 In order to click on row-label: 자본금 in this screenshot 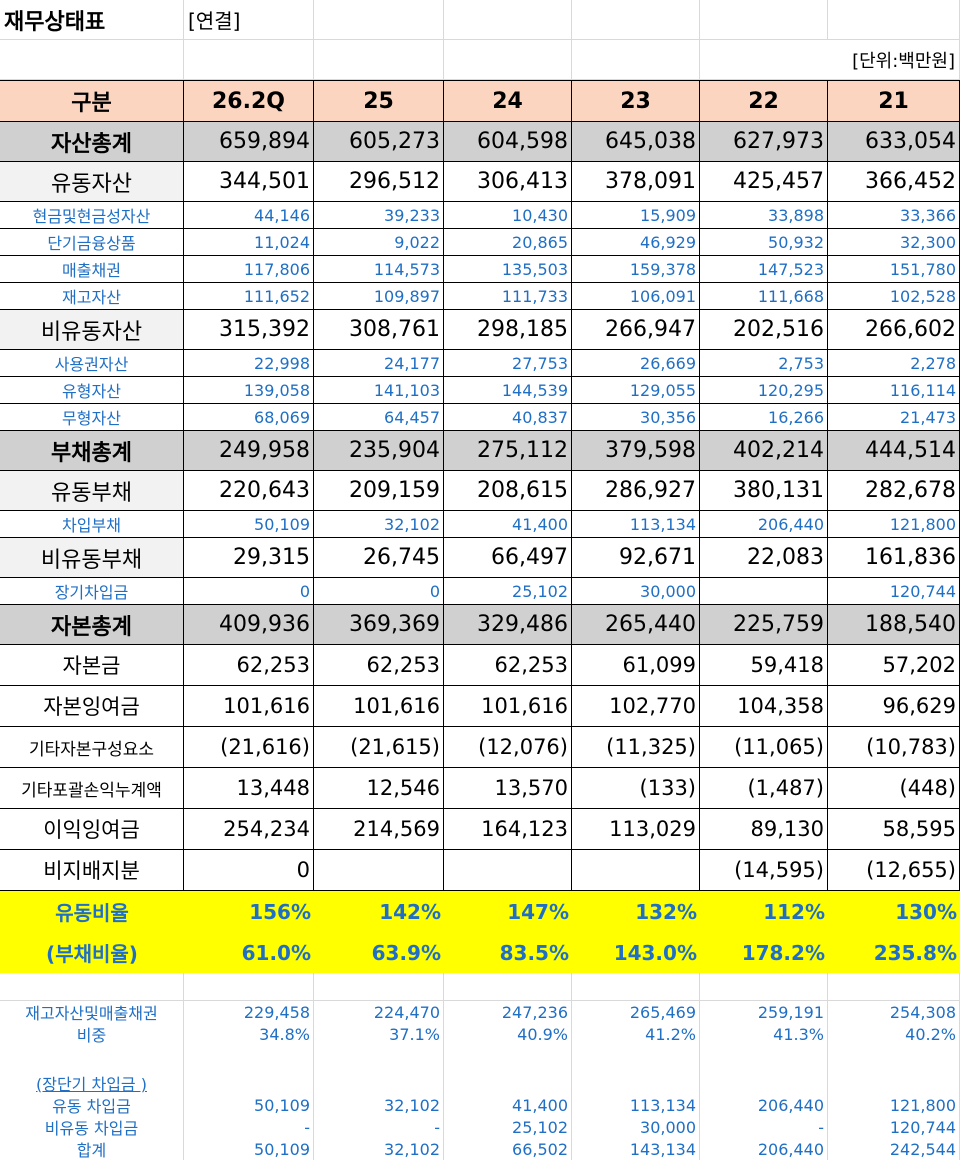, I will do `click(92, 665)`.